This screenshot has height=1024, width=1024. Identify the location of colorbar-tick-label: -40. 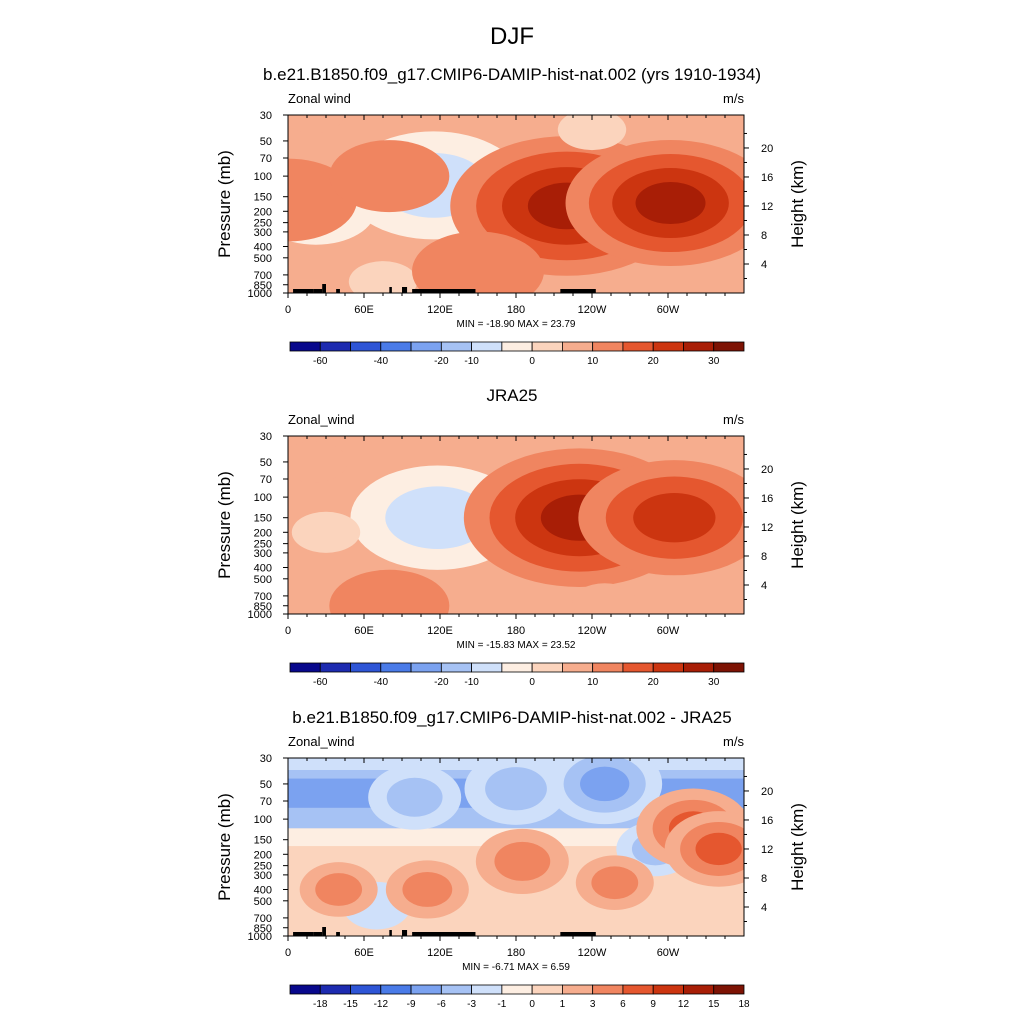
(381, 361).